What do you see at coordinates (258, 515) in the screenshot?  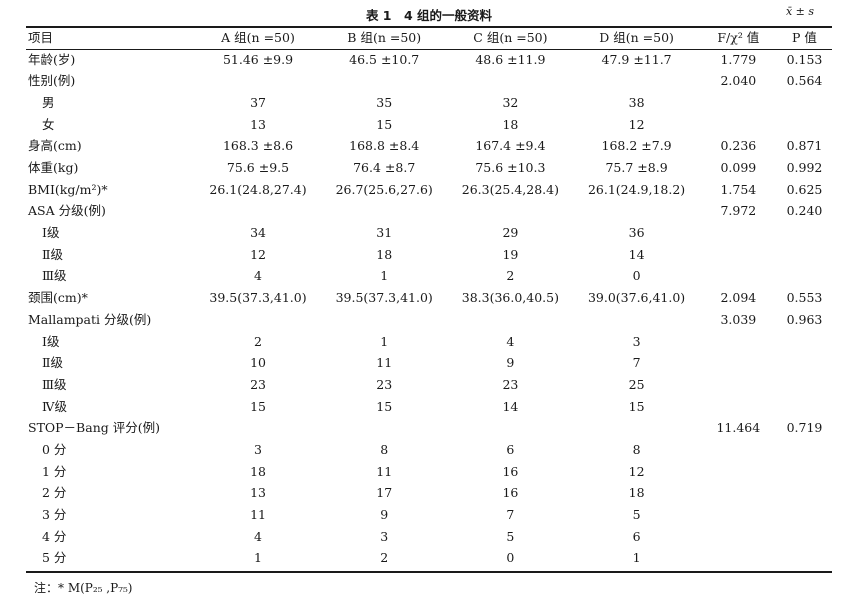 I see `cell-group-a: 11` at bounding box center [258, 515].